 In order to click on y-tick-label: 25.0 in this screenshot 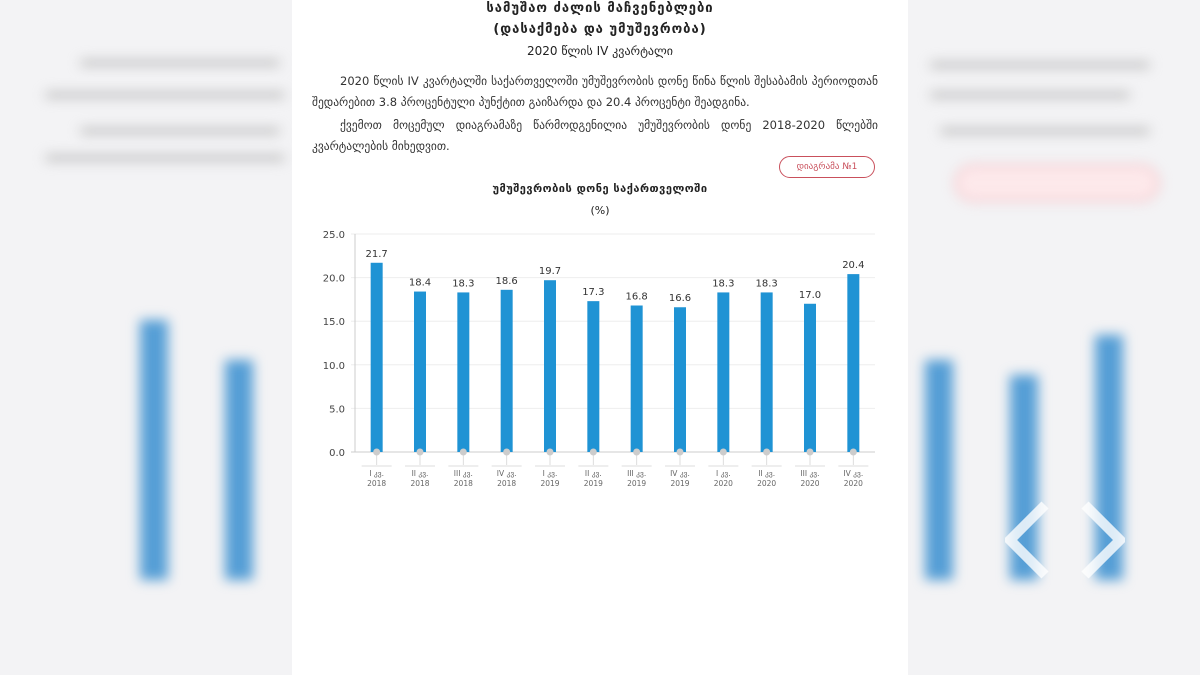, I will do `click(334, 235)`.